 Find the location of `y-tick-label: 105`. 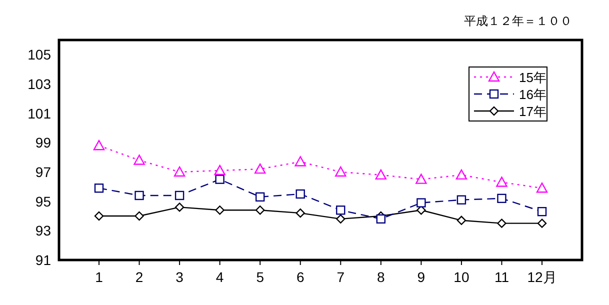

y-tick-label: 105 is located at coordinates (40, 54).